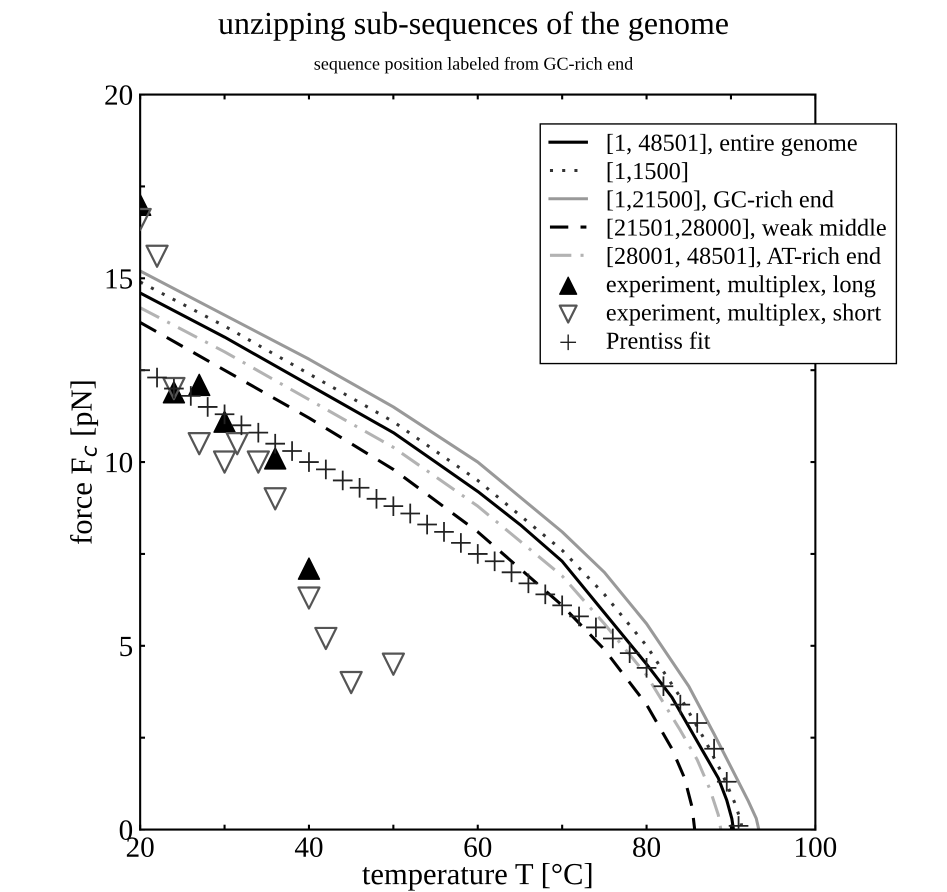 The width and height of the screenshot is (947, 892). I want to click on x-tick-label: 80, so click(646, 847).